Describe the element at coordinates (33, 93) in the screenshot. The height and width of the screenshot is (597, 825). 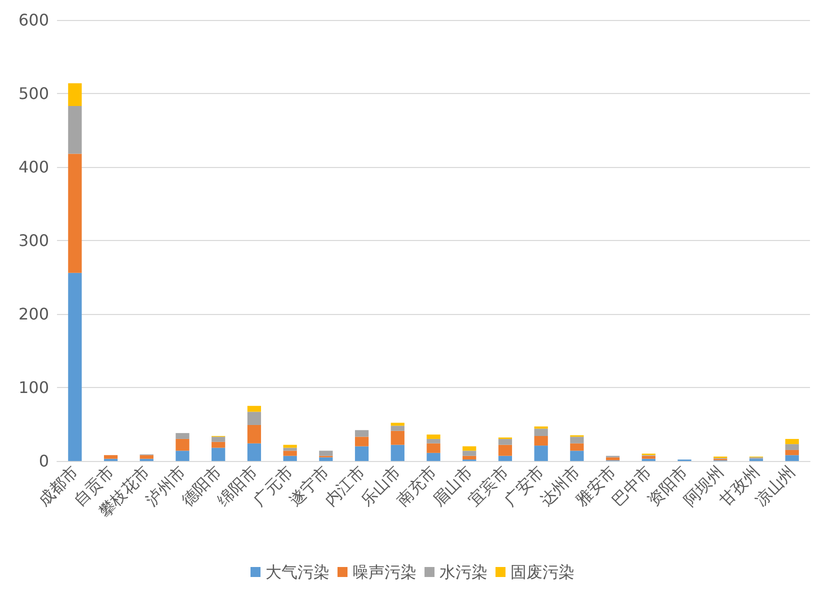
I see `y-tick-label: 500` at that location.